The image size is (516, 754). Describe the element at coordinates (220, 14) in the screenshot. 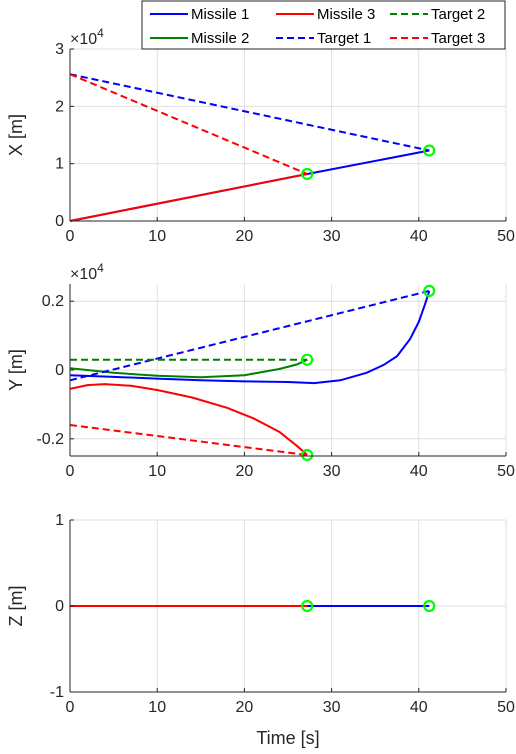

I see `legend-label: Missile 1` at that location.